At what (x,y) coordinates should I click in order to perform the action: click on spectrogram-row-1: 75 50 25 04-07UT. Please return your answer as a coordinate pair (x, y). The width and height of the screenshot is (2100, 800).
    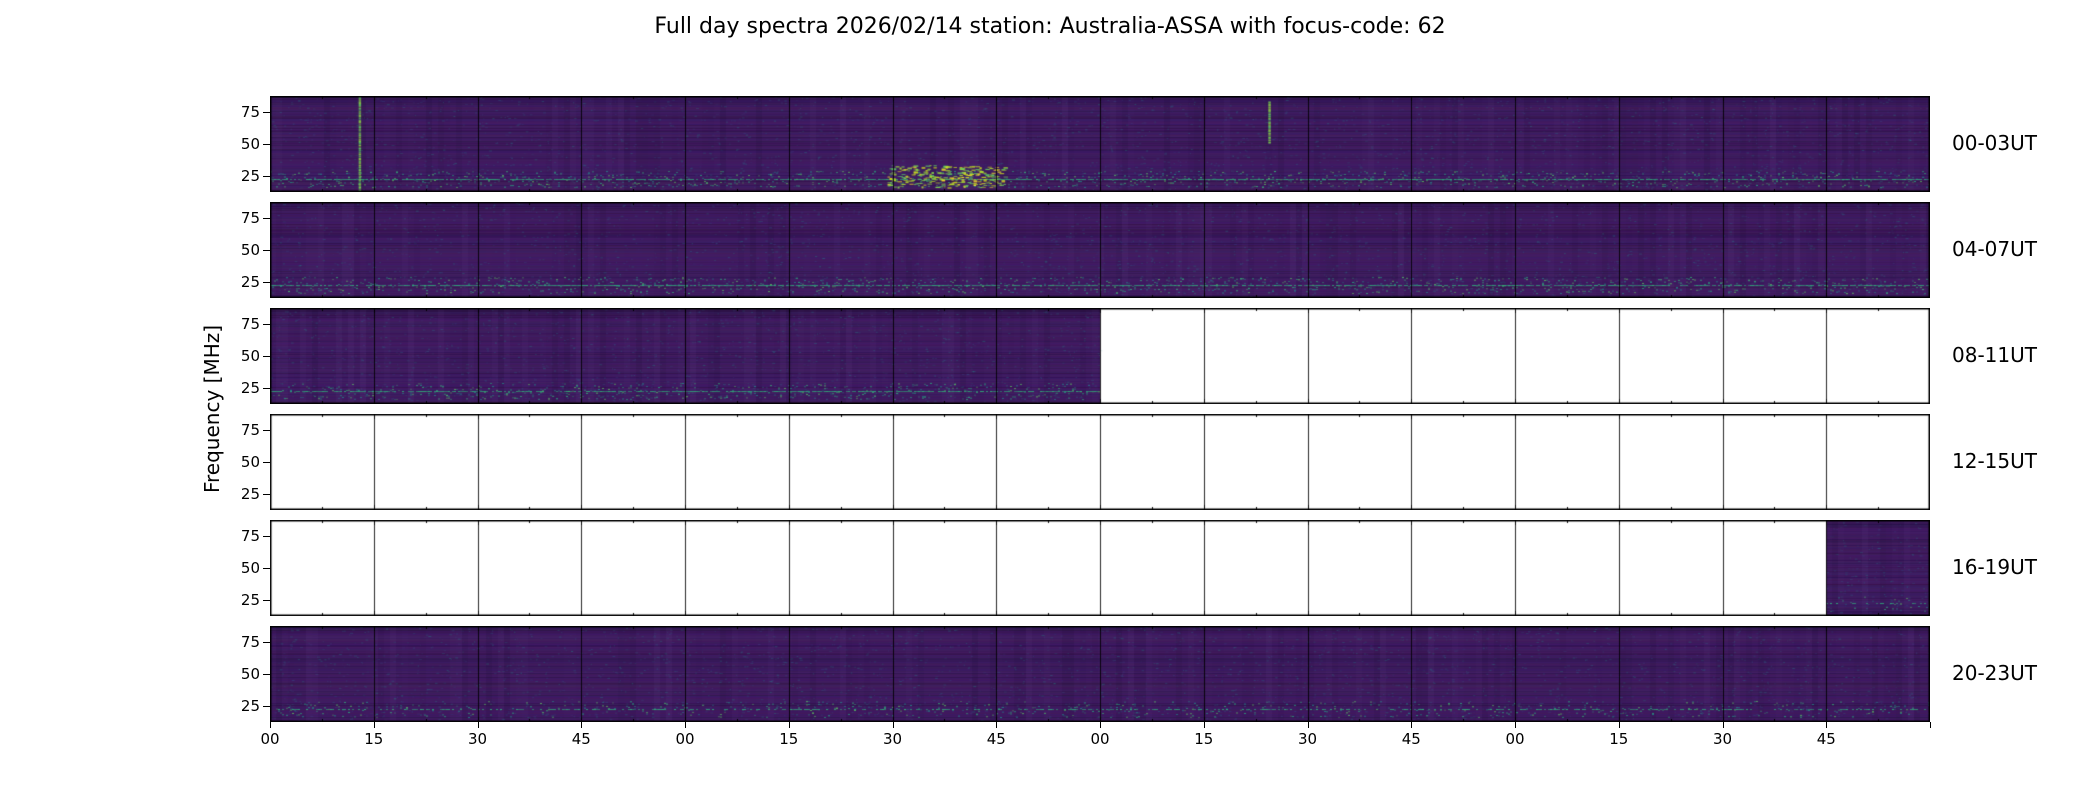
    Looking at the image, I should click on (1050, 250).